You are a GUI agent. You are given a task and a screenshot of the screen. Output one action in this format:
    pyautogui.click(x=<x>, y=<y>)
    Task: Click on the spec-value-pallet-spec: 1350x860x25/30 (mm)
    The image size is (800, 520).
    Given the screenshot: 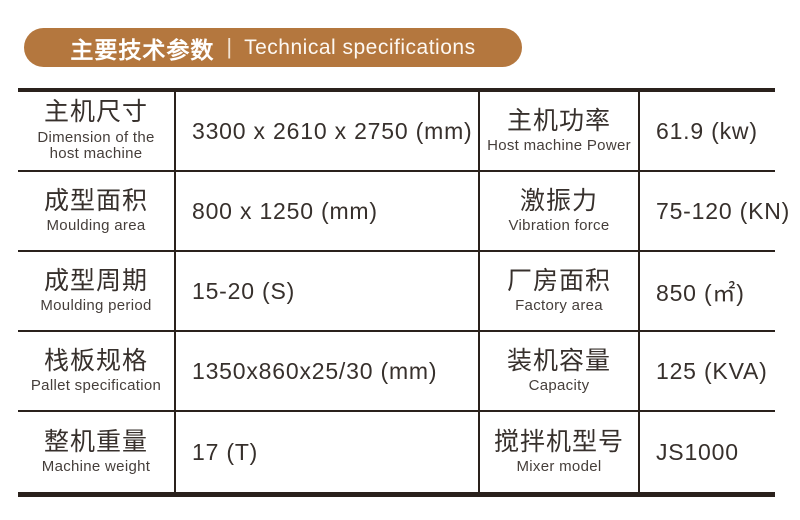 What is the action you would take?
    pyautogui.click(x=326, y=371)
    